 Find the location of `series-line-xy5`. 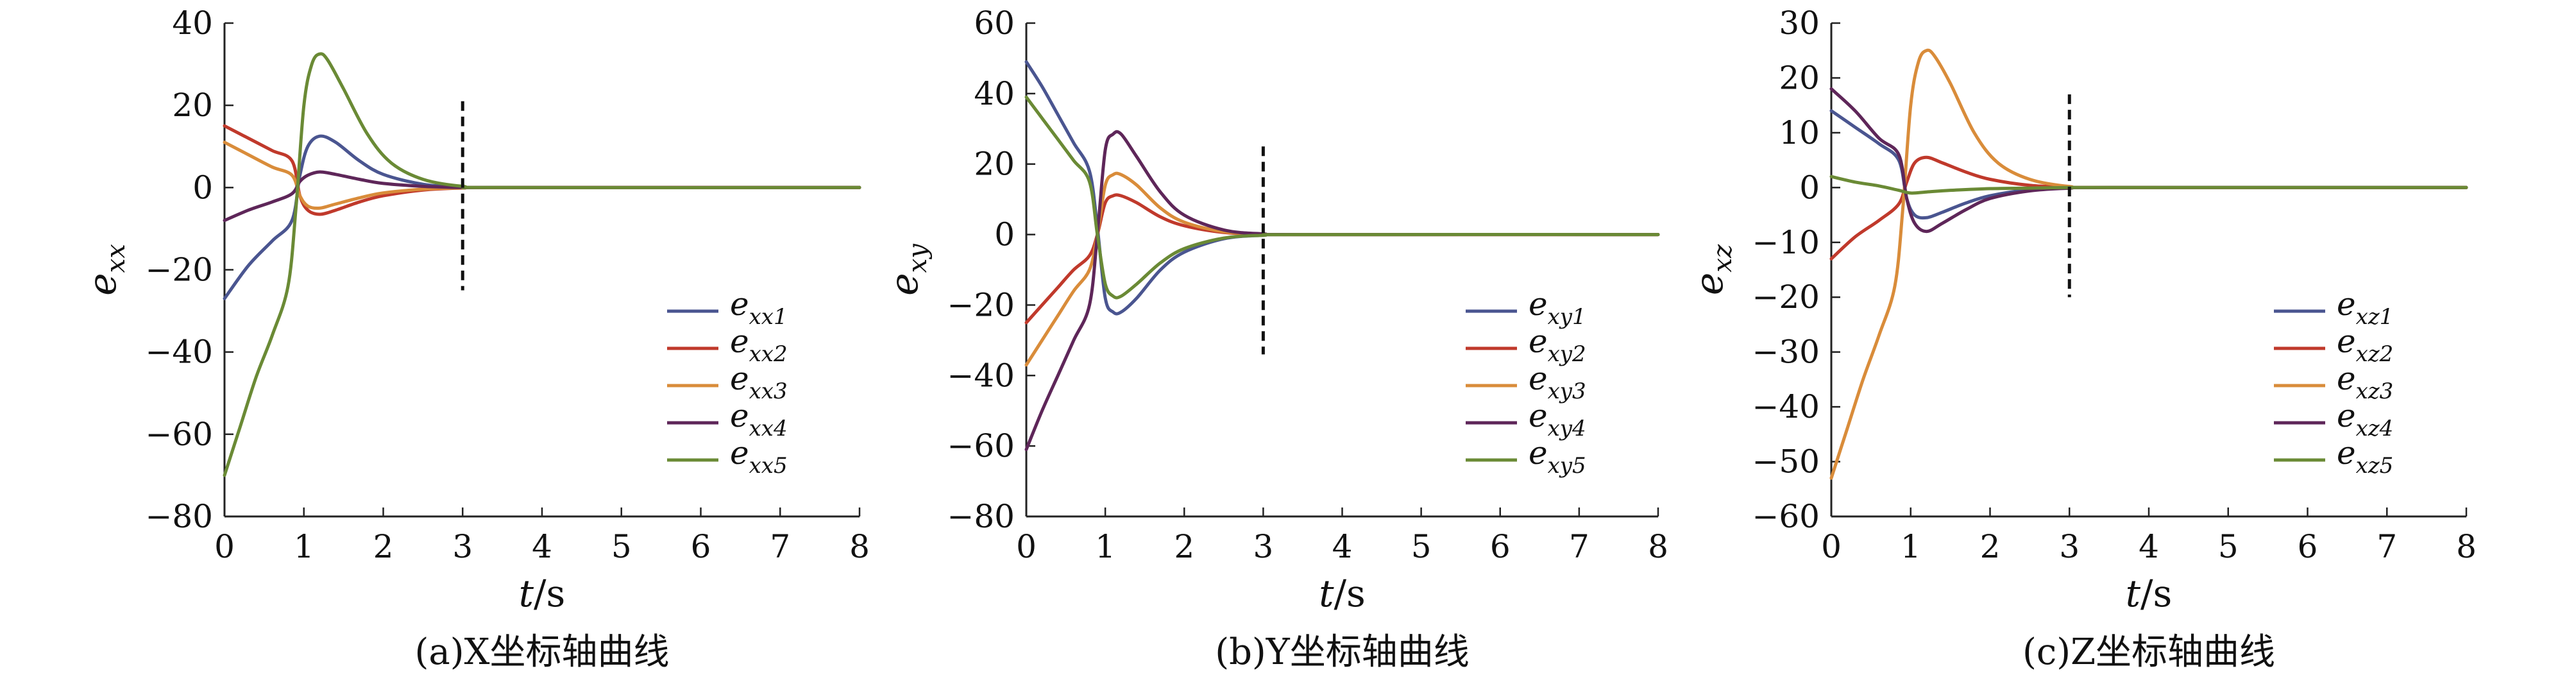

series-line-xy5 is located at coordinates (1342, 197).